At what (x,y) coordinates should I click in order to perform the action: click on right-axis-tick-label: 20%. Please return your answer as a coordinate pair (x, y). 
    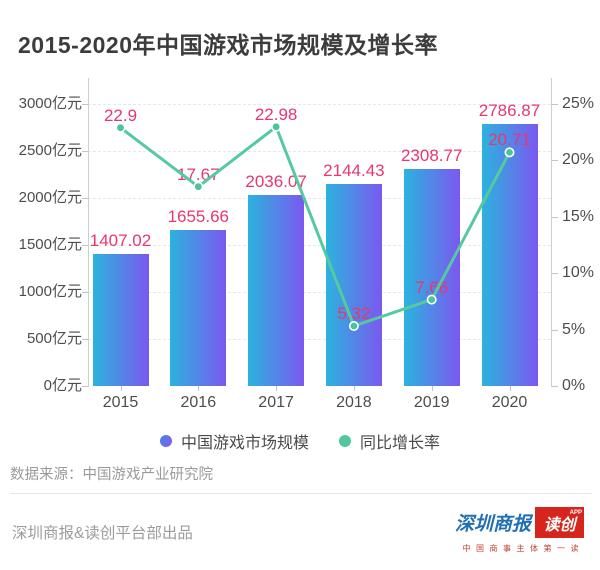
    Looking at the image, I should click on (578, 160).